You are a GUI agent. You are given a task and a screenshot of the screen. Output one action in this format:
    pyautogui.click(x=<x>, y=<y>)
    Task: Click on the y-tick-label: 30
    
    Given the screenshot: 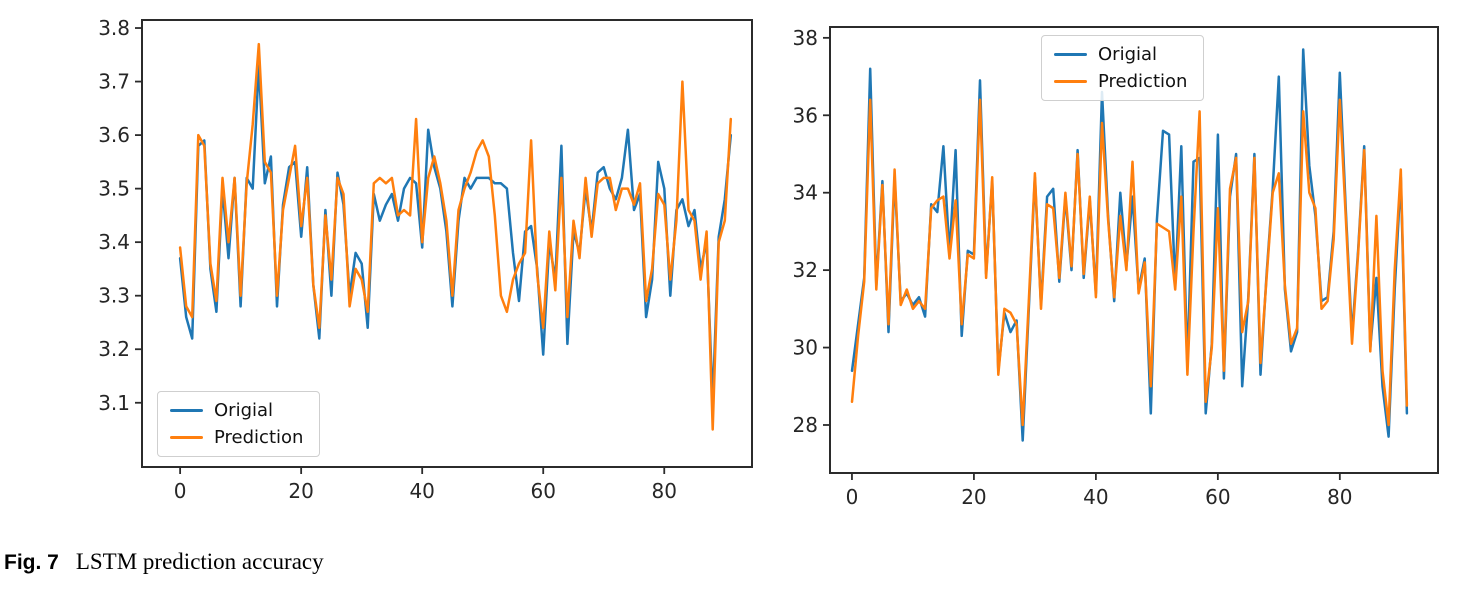 What is the action you would take?
    pyautogui.click(x=805, y=348)
    